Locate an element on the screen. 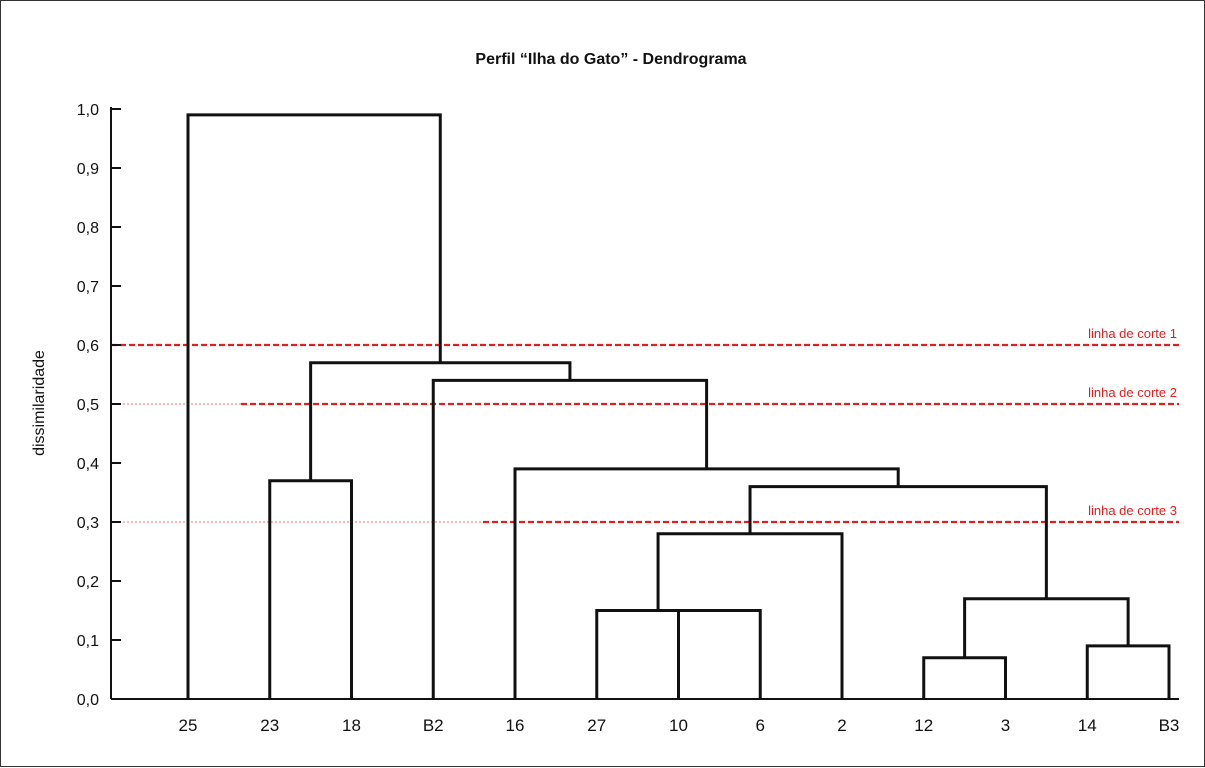  leaf-label: 6 is located at coordinates (760, 725).